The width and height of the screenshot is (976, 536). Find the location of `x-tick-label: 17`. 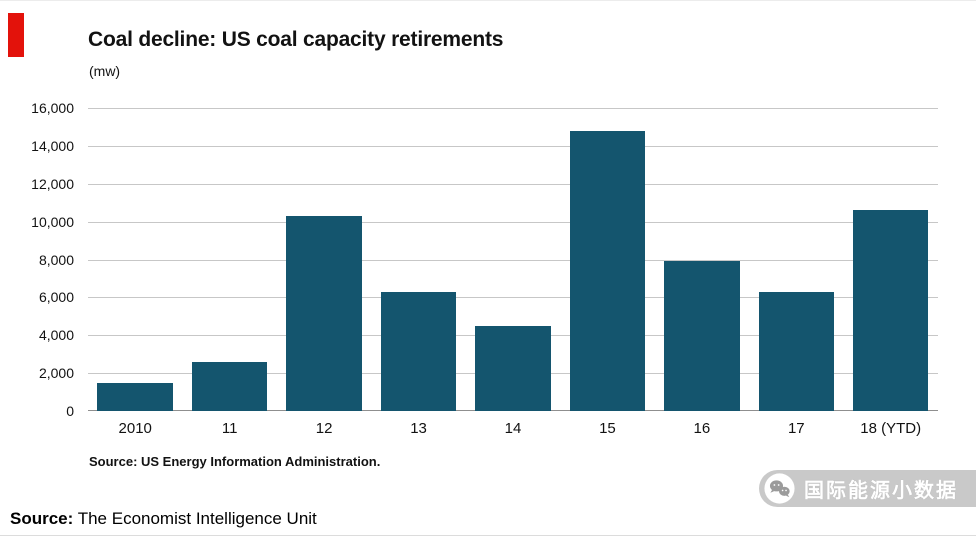

x-tick-label: 17 is located at coordinates (796, 428).